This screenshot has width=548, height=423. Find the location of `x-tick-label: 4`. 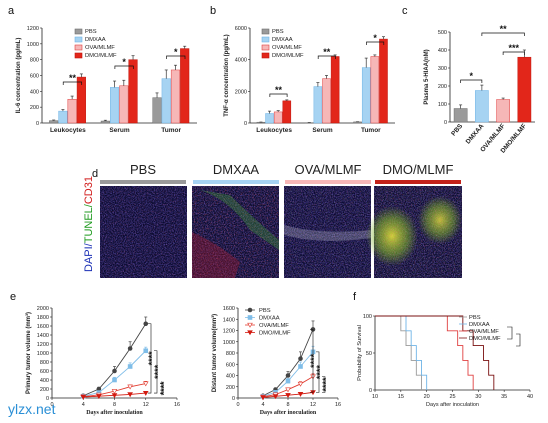

x-tick-label: 4 is located at coordinates (83, 405).